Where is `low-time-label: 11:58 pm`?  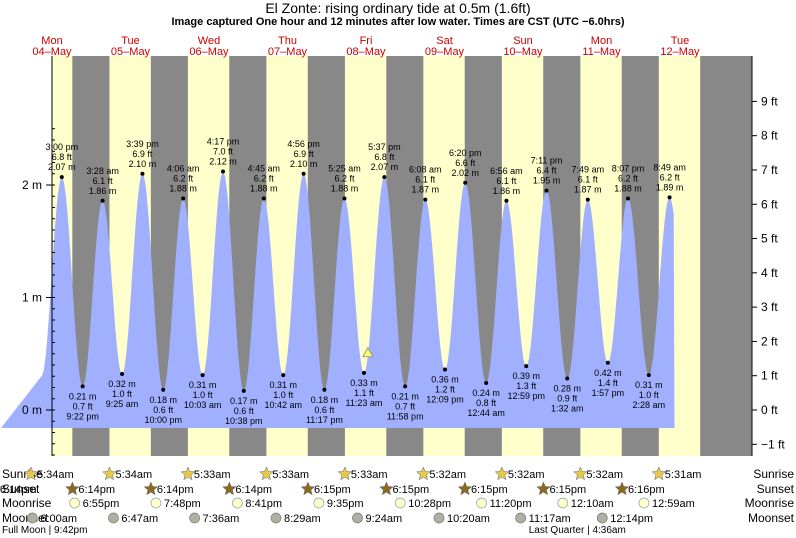 low-time-label: 11:58 pm is located at coordinates (405, 416).